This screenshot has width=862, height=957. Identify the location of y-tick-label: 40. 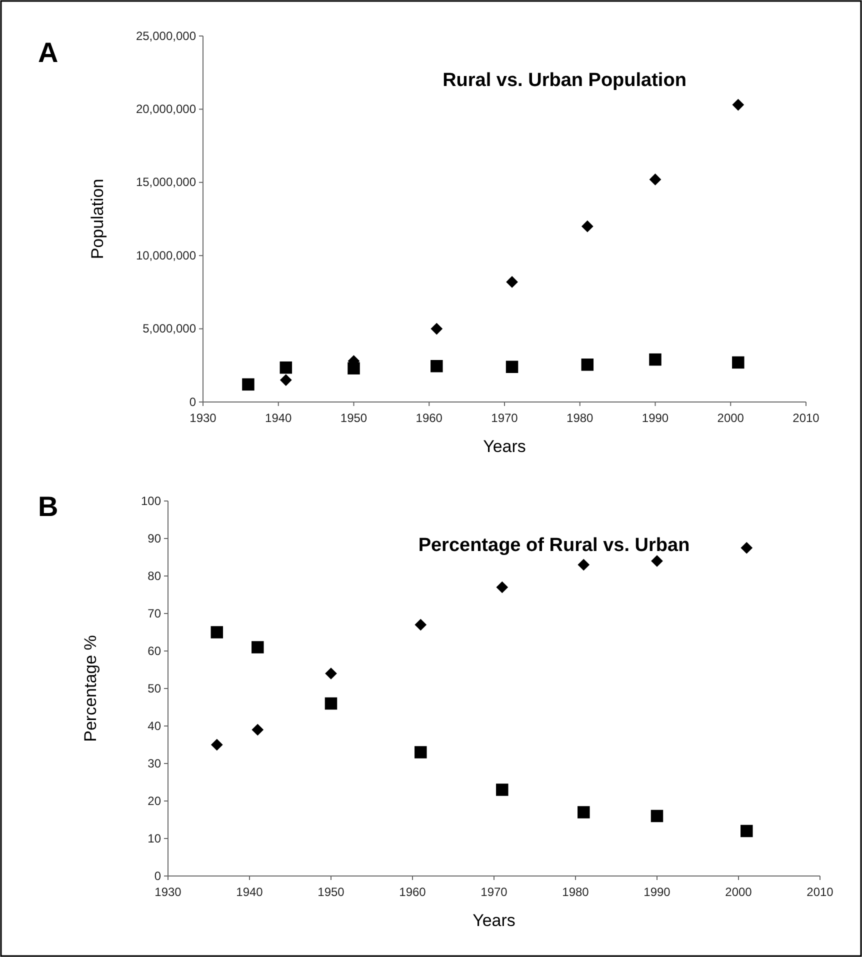
(155, 725).